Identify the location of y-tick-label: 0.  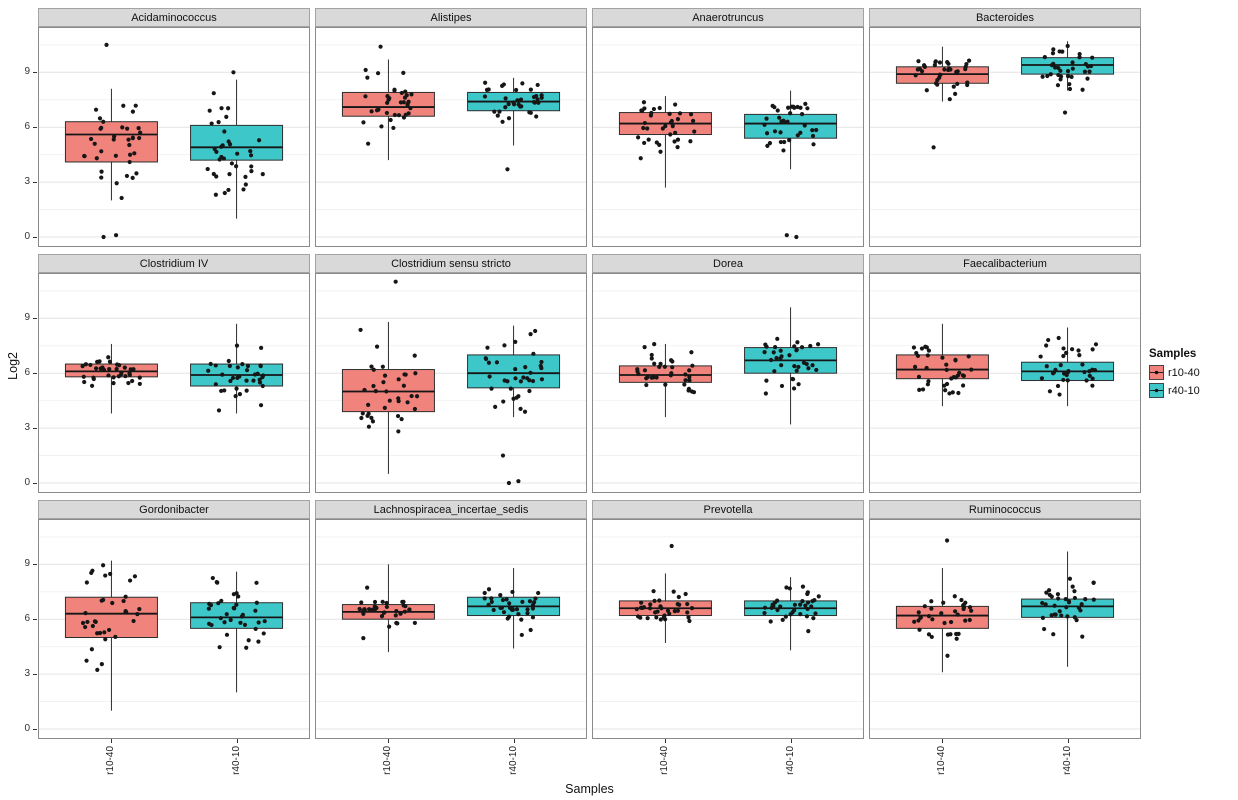
(27, 728).